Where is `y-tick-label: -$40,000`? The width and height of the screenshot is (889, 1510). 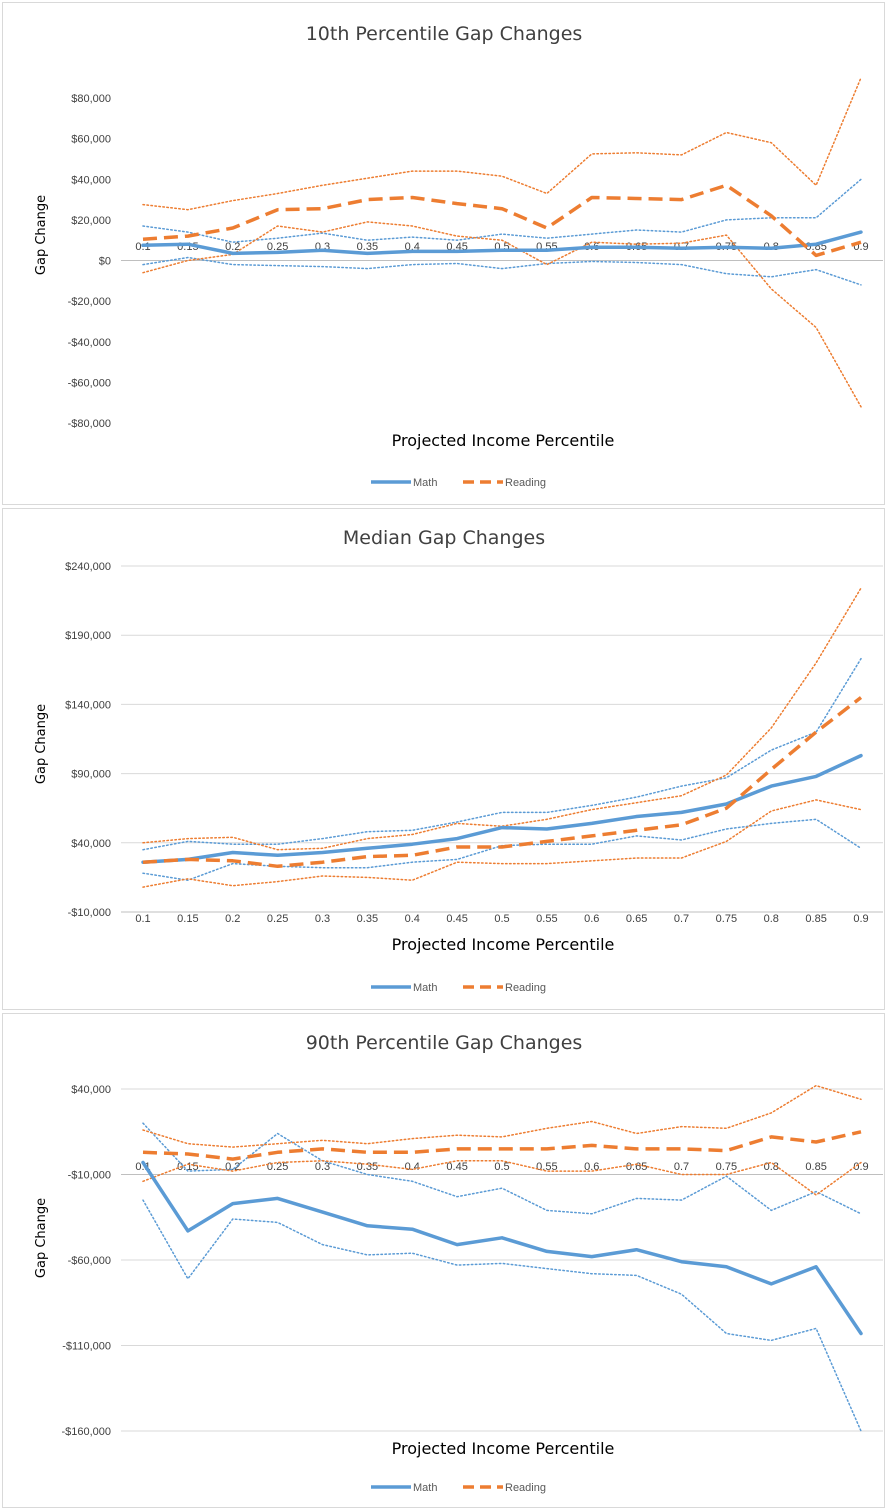 y-tick-label: -$40,000 is located at coordinates (89, 343).